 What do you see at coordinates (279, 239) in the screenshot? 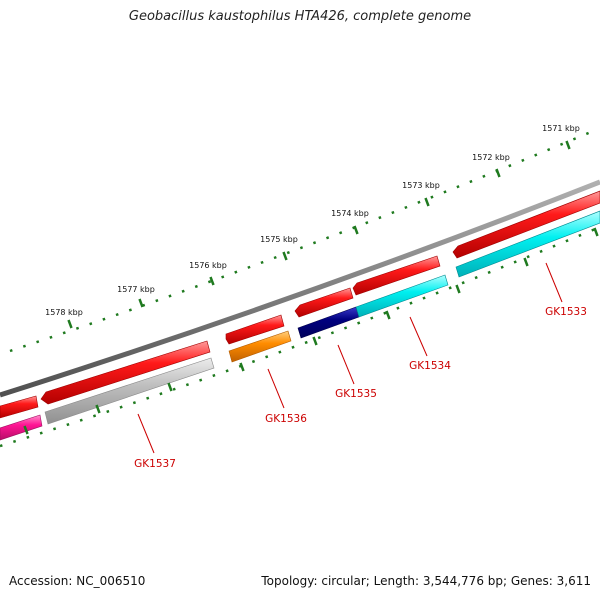
I see `scale-label: 1575 kbp` at bounding box center [279, 239].